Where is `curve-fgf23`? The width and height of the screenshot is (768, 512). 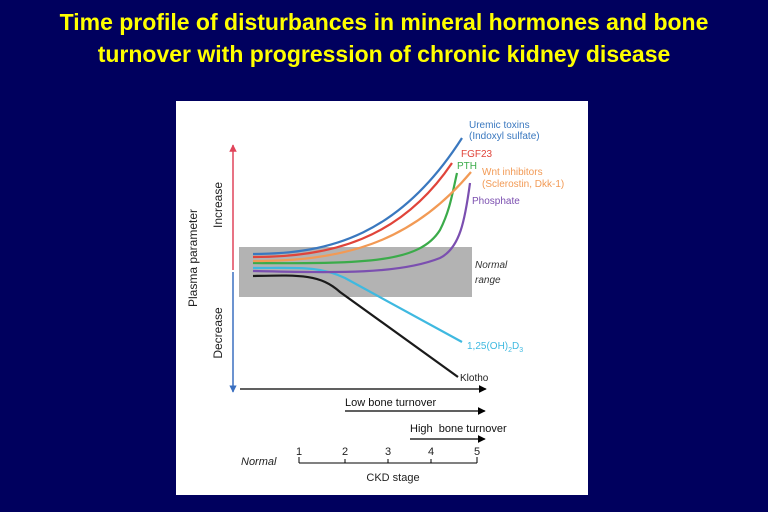
curve-fgf23 is located at coordinates (352, 210).